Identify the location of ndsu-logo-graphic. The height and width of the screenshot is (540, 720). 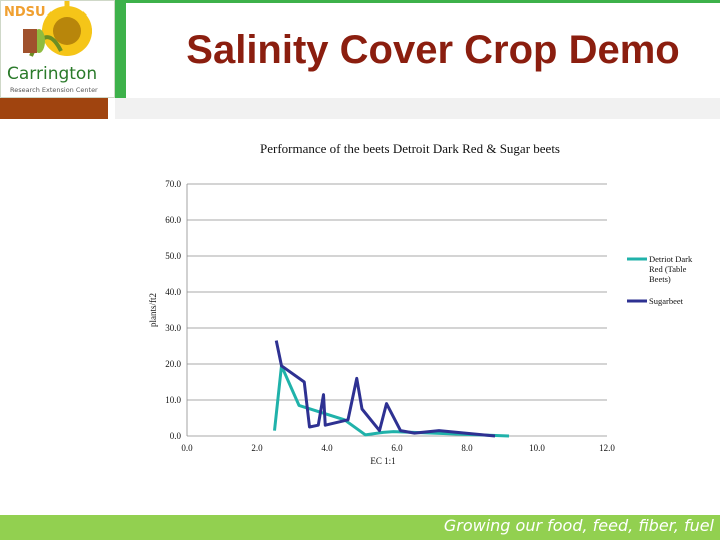
(57, 29).